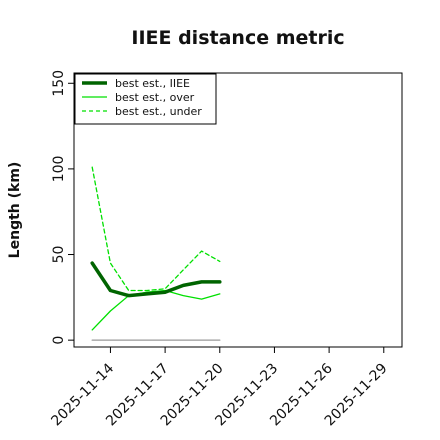 This screenshot has height=440, width=440. I want to click on chart-title: IIEE distance metric, so click(237, 38).